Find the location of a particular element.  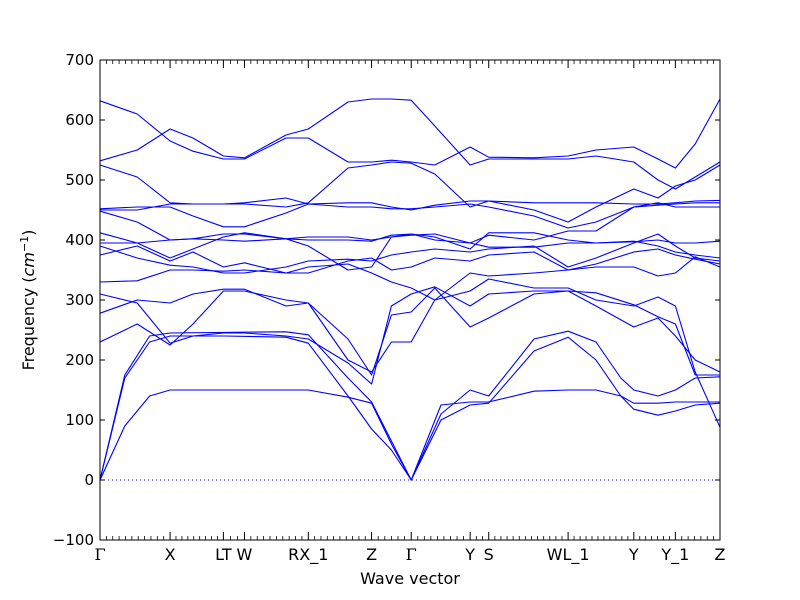

y-axis-label: Frequency (cm−1) is located at coordinates (28, 300).